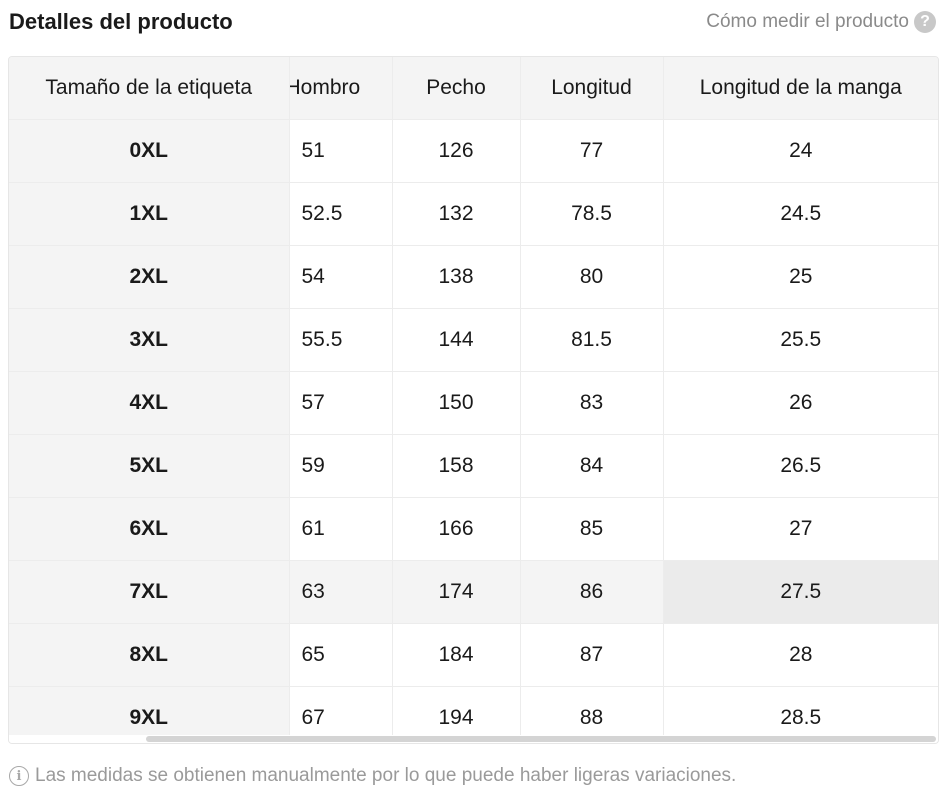 This screenshot has height=796, width=952. I want to click on cell-chest: 138, so click(456, 277).